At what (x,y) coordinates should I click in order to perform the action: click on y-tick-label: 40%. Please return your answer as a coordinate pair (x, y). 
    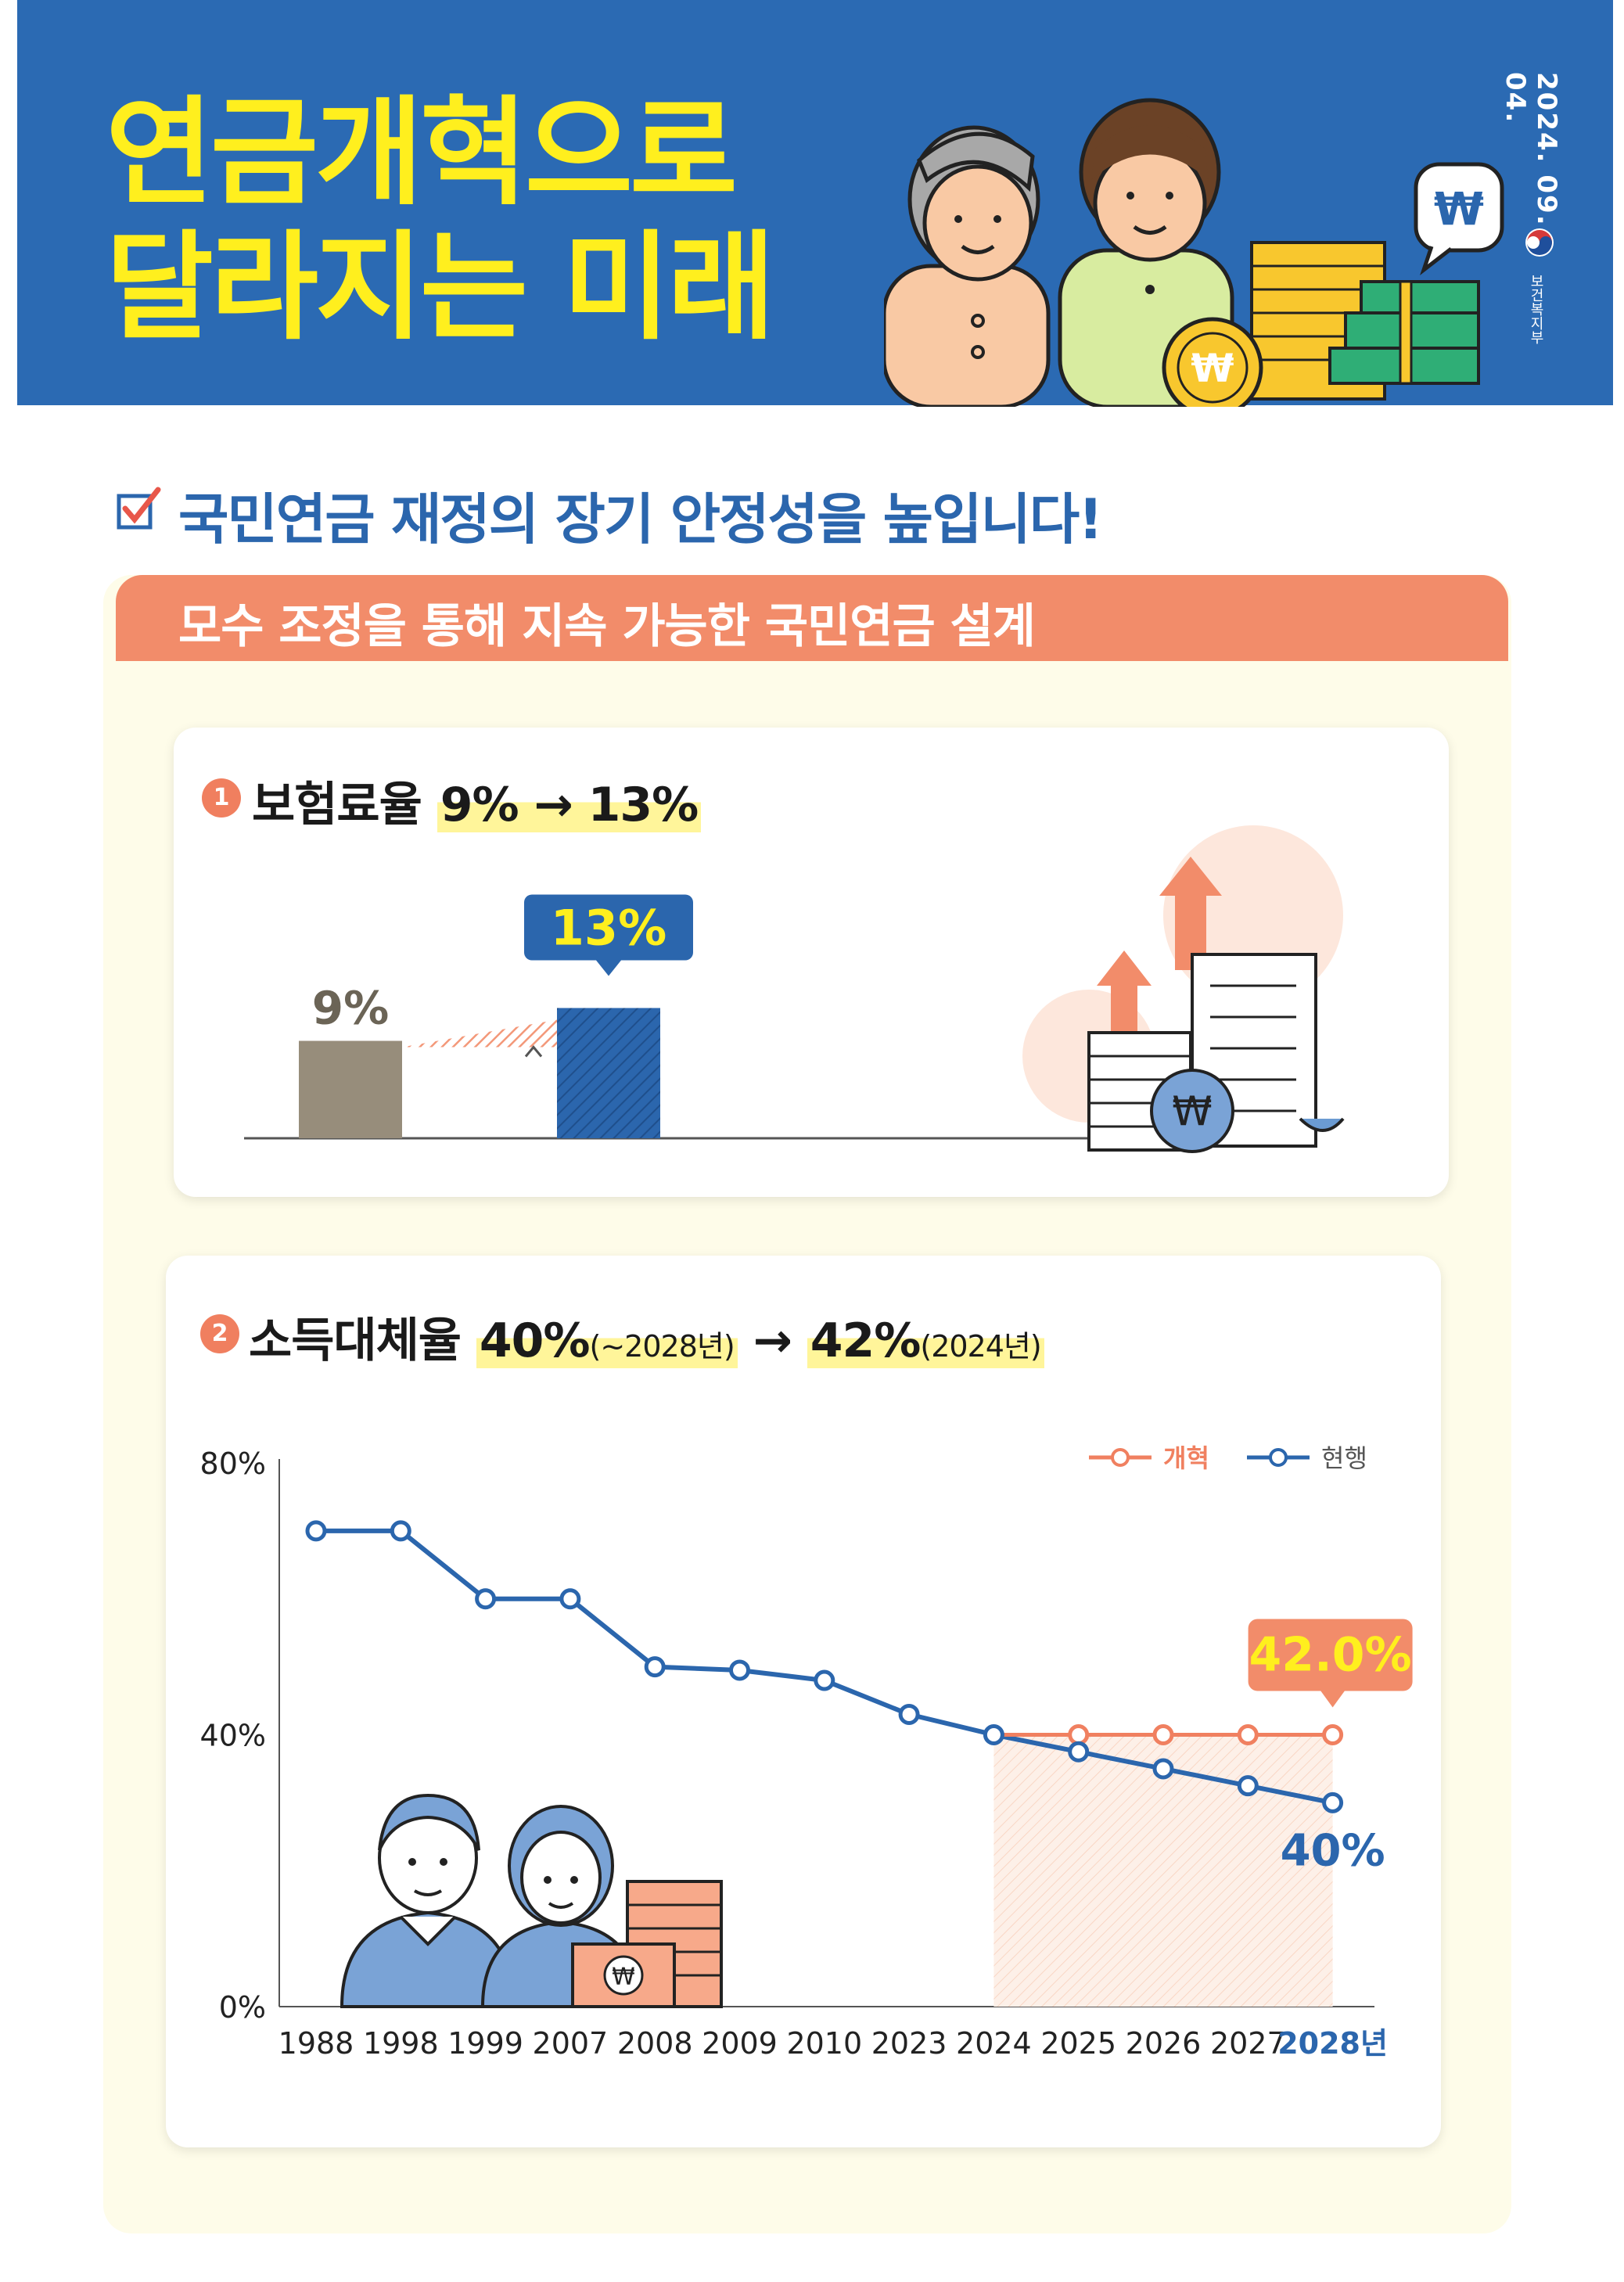
    Looking at the image, I should click on (233, 1736).